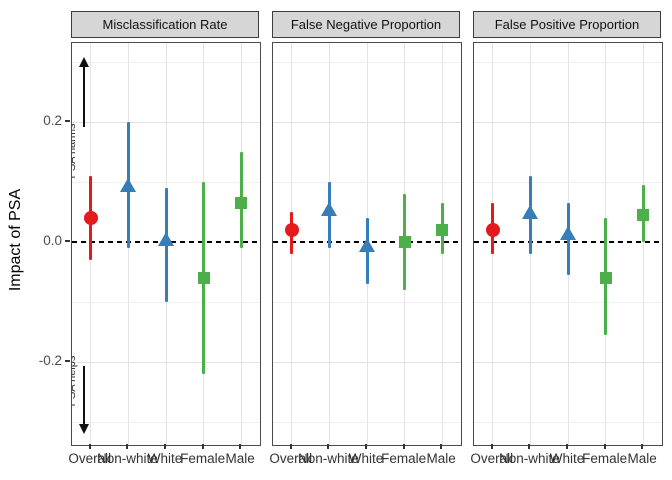  Describe the element at coordinates (643, 244) in the screenshot. I see `gridline-vertical` at that location.